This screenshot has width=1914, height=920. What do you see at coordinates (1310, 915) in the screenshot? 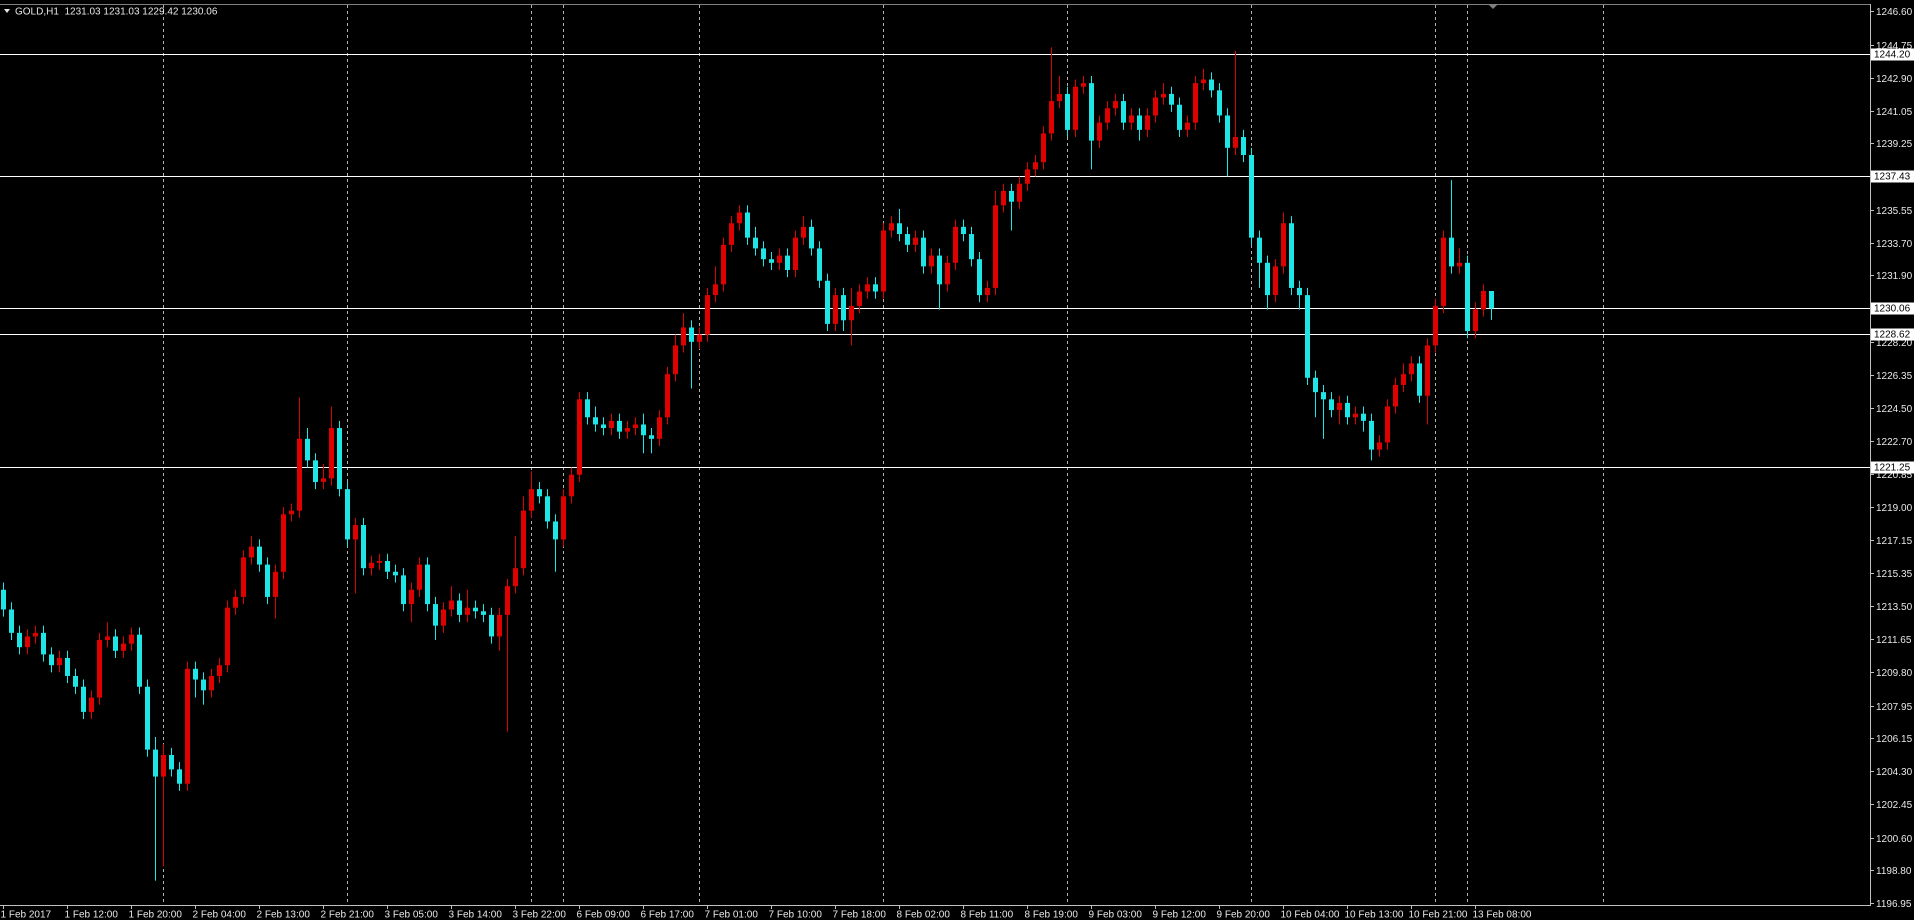
I see `x-tick-label: 10 Feb 04:00` at bounding box center [1310, 915].